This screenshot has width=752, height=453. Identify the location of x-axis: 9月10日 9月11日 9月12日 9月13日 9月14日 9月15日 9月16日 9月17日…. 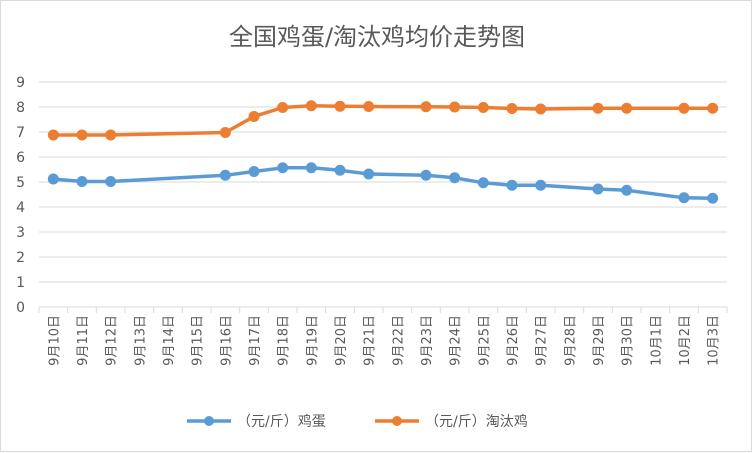
(383, 336).